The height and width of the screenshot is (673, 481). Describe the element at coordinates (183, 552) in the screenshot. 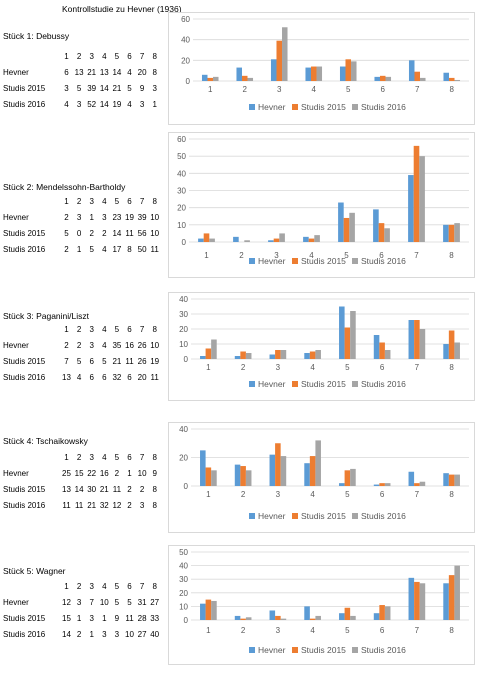

I see `y-tick-label: 50` at that location.